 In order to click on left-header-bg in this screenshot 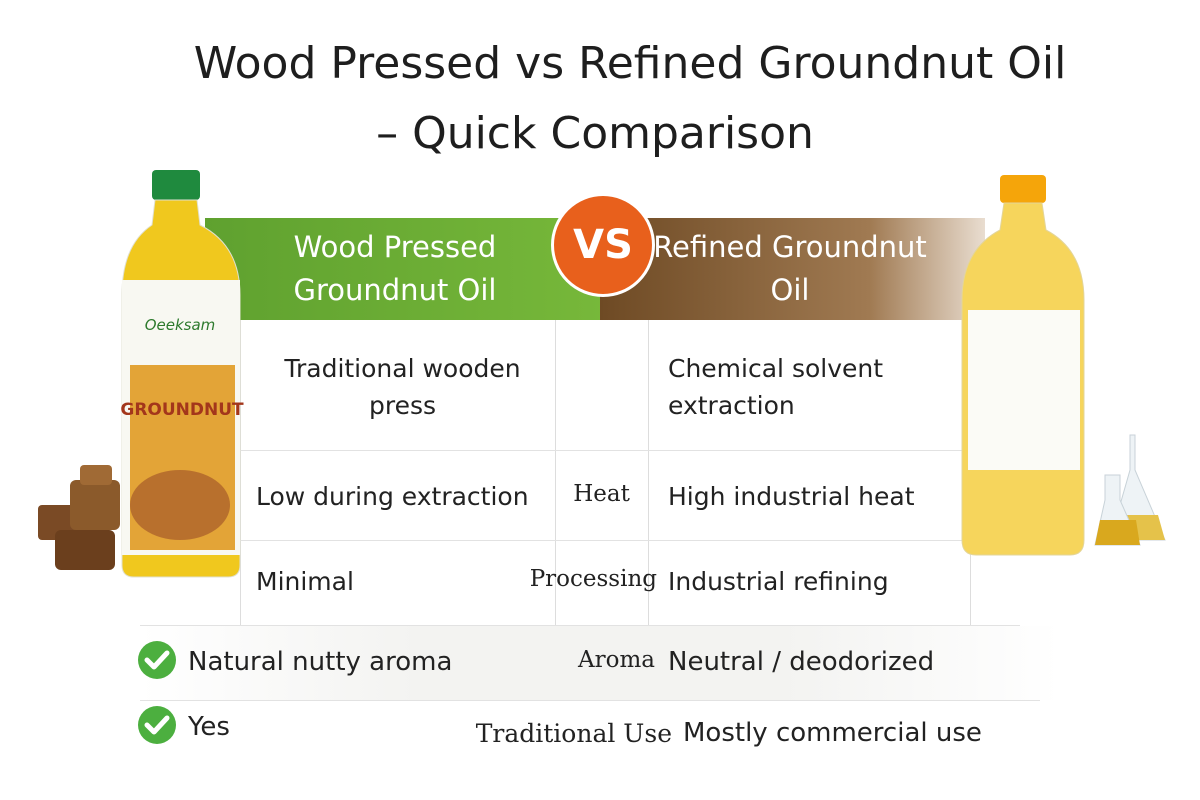, I will do `click(405, 269)`.